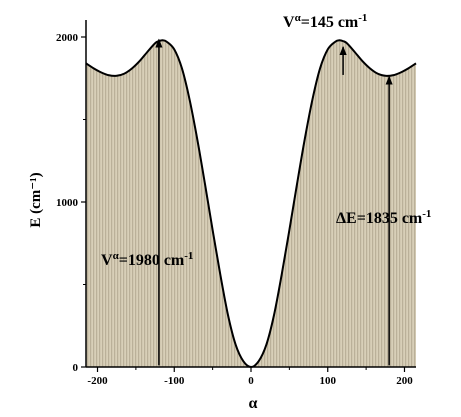 The image size is (461, 417). What do you see at coordinates (36, 199) in the screenshot?
I see `y-axis-title: E (cm⁻¹)` at bounding box center [36, 199].